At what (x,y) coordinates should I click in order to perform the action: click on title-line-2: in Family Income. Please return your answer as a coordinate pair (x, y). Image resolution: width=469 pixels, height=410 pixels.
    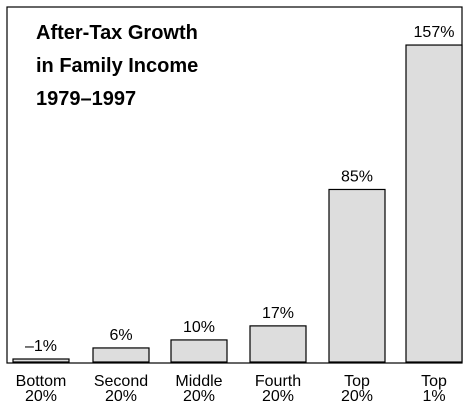
    Looking at the image, I should click on (117, 66).